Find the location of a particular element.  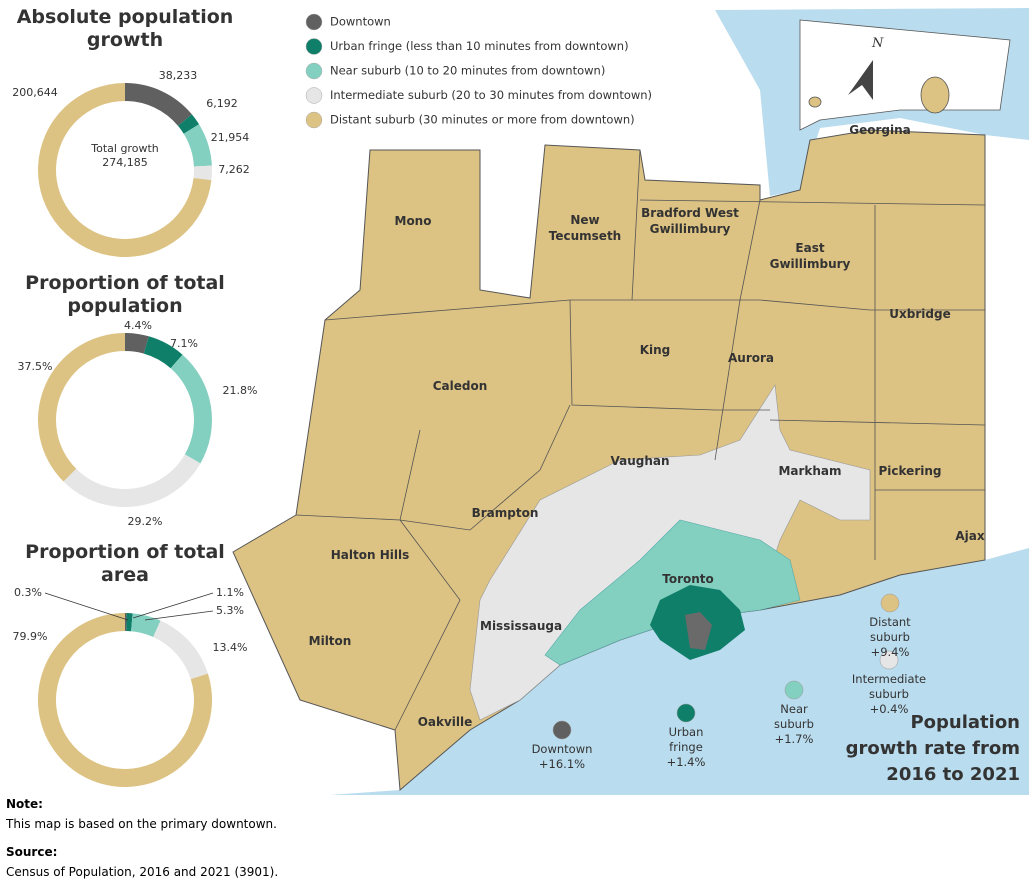

value-label: 29.2% is located at coordinates (145, 521).